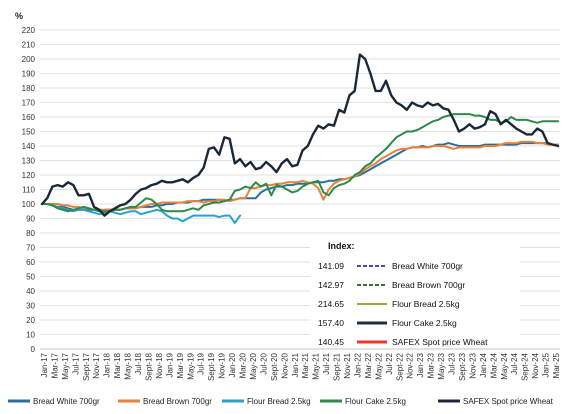 The height and width of the screenshot is (414, 573). Describe the element at coordinates (29, 204) in the screenshot. I see `y-tick-label: 100` at that location.